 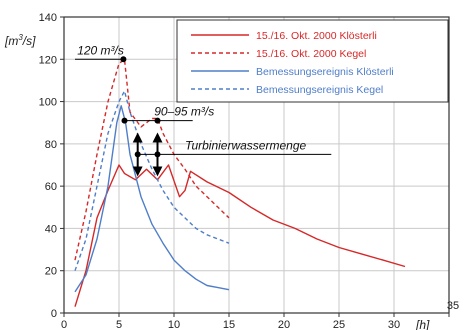 What do you see at coordinates (48, 18) in the screenshot?
I see `y-tick-label: 140` at bounding box center [48, 18].